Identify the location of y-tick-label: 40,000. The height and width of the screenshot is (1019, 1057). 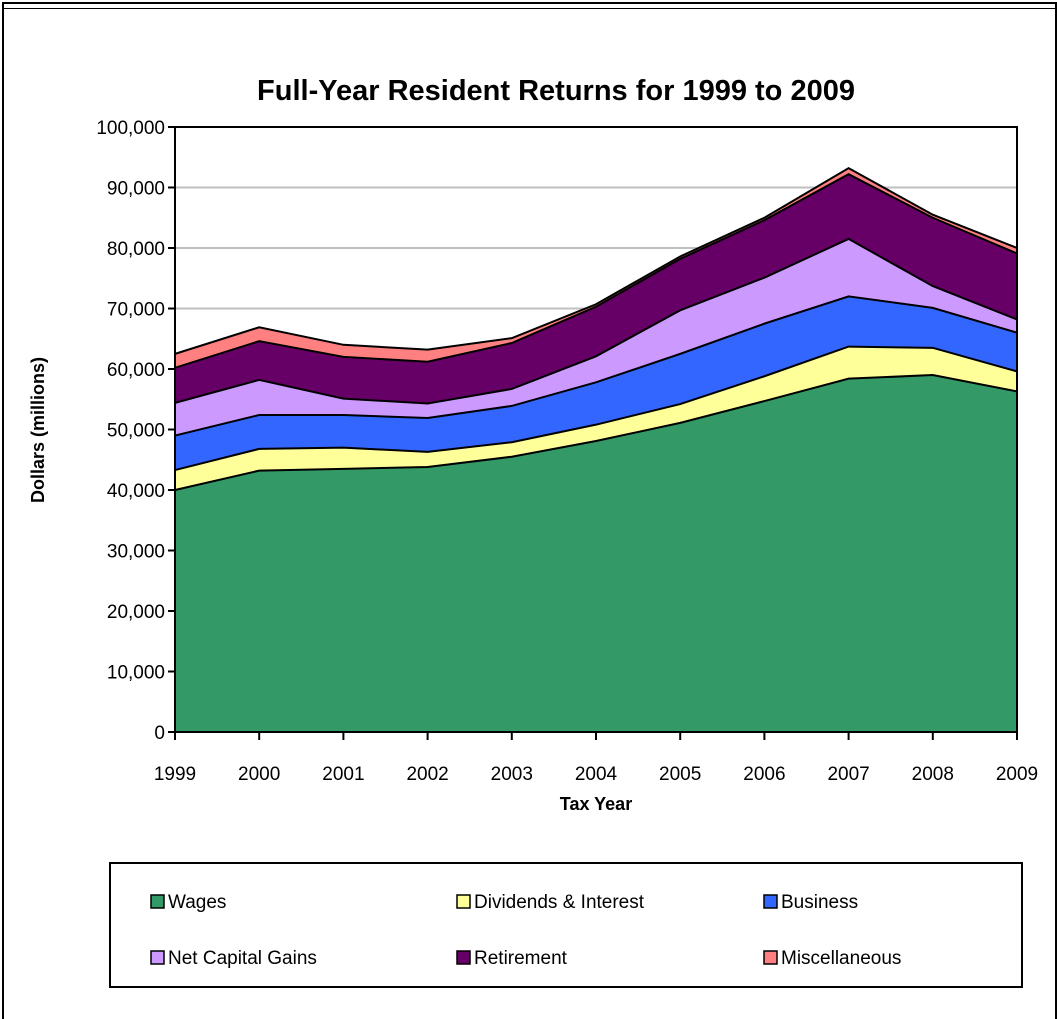
(136, 491).